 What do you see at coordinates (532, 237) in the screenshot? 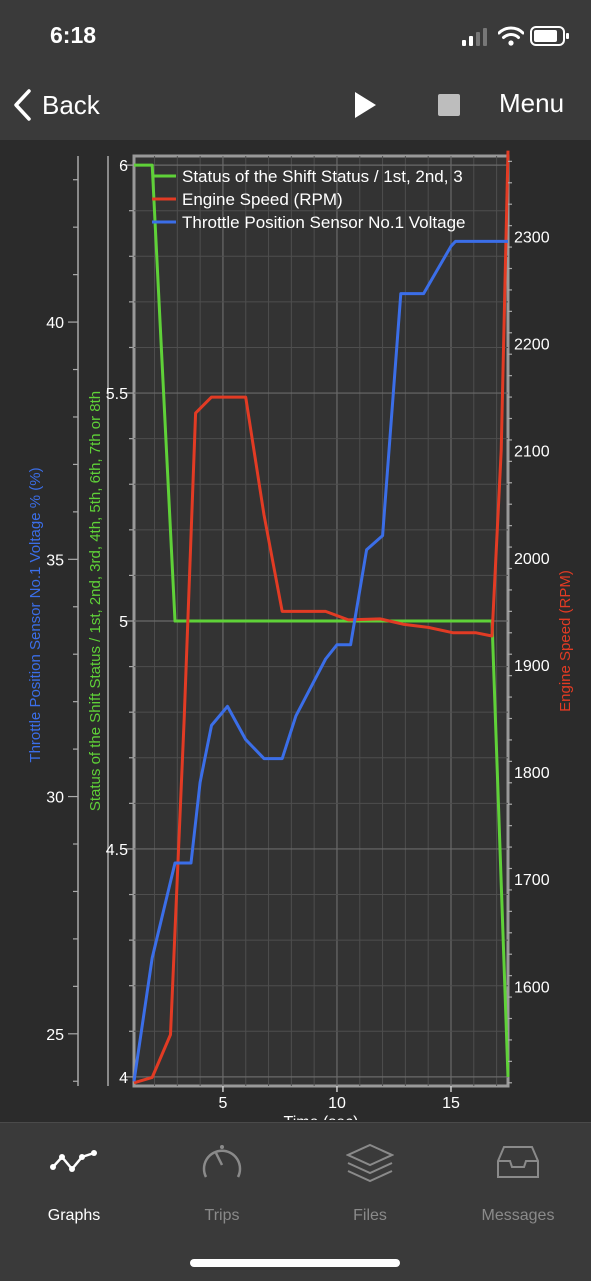
I see `red-tick-label: 2300` at bounding box center [532, 237].